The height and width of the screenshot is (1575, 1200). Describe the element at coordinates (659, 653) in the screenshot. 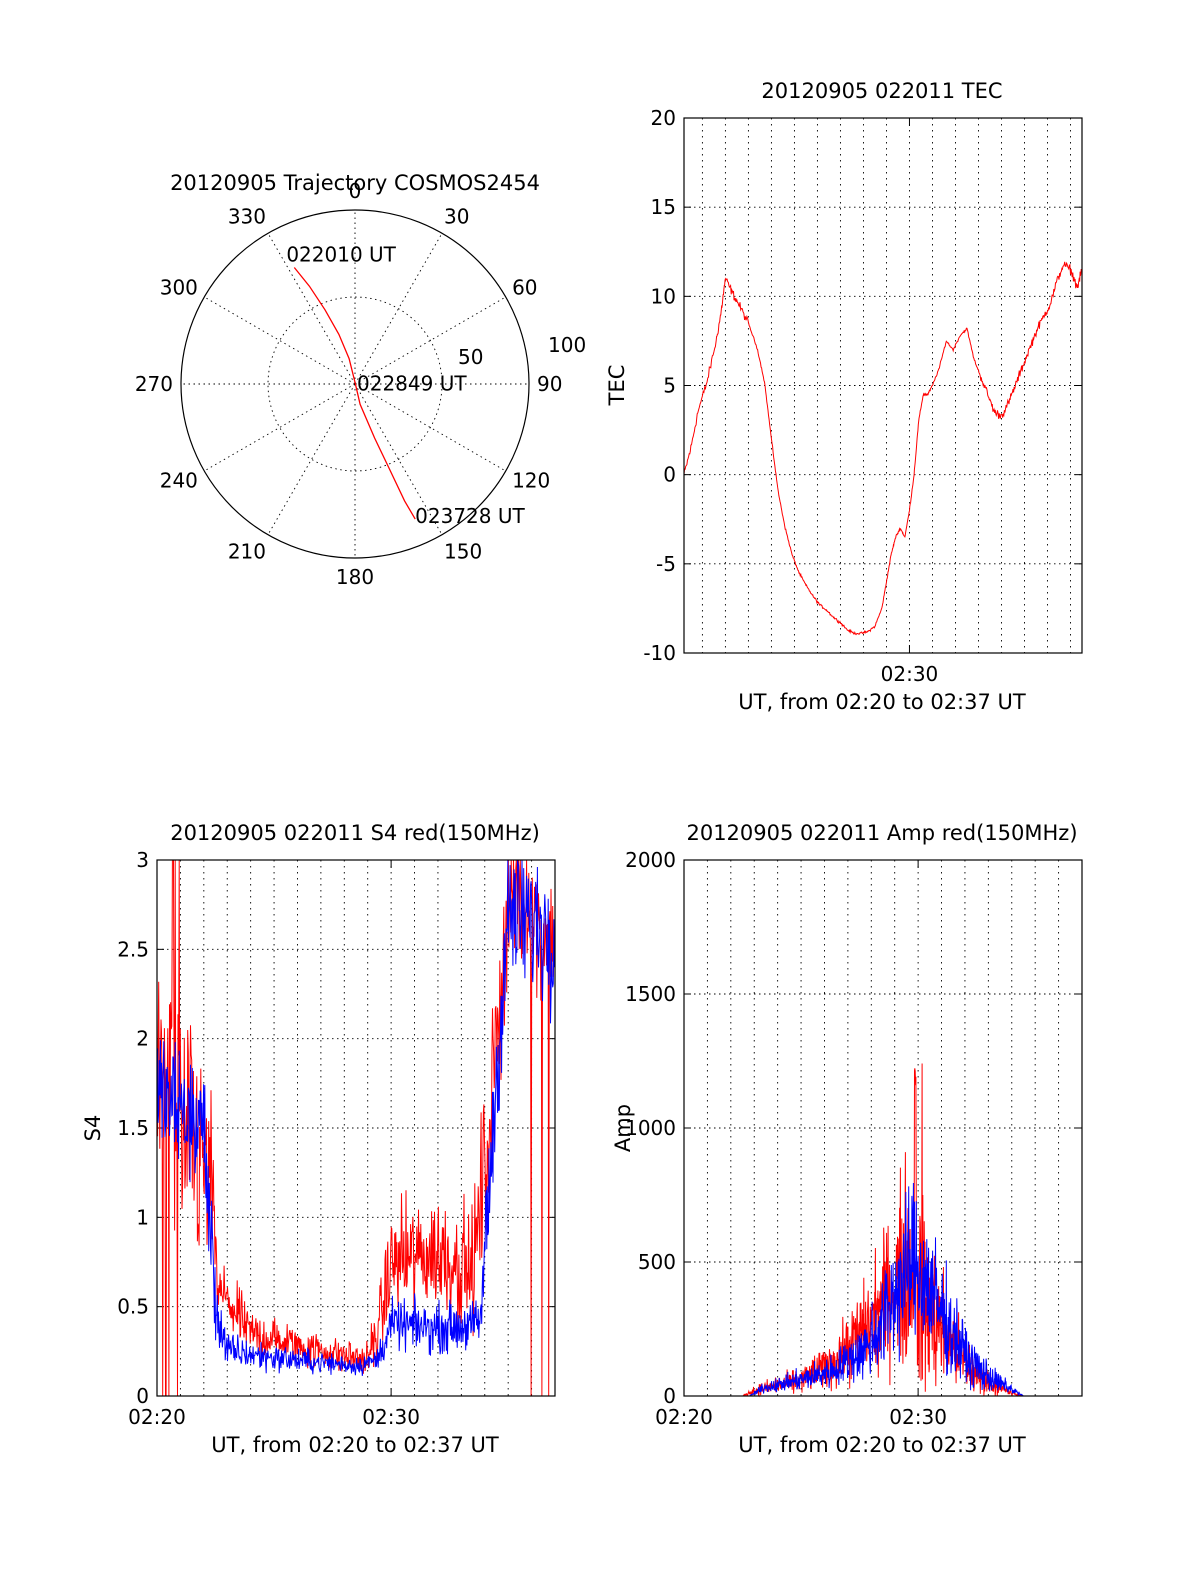

I see `y-tick-label: -10` at that location.